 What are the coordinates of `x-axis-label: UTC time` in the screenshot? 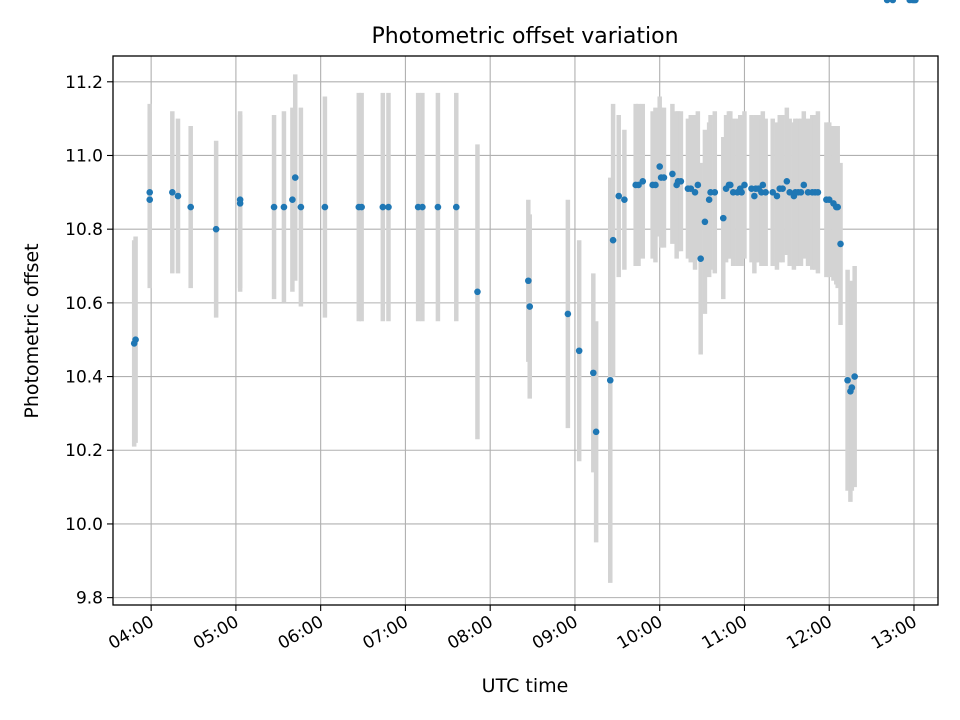 It's located at (525, 686).